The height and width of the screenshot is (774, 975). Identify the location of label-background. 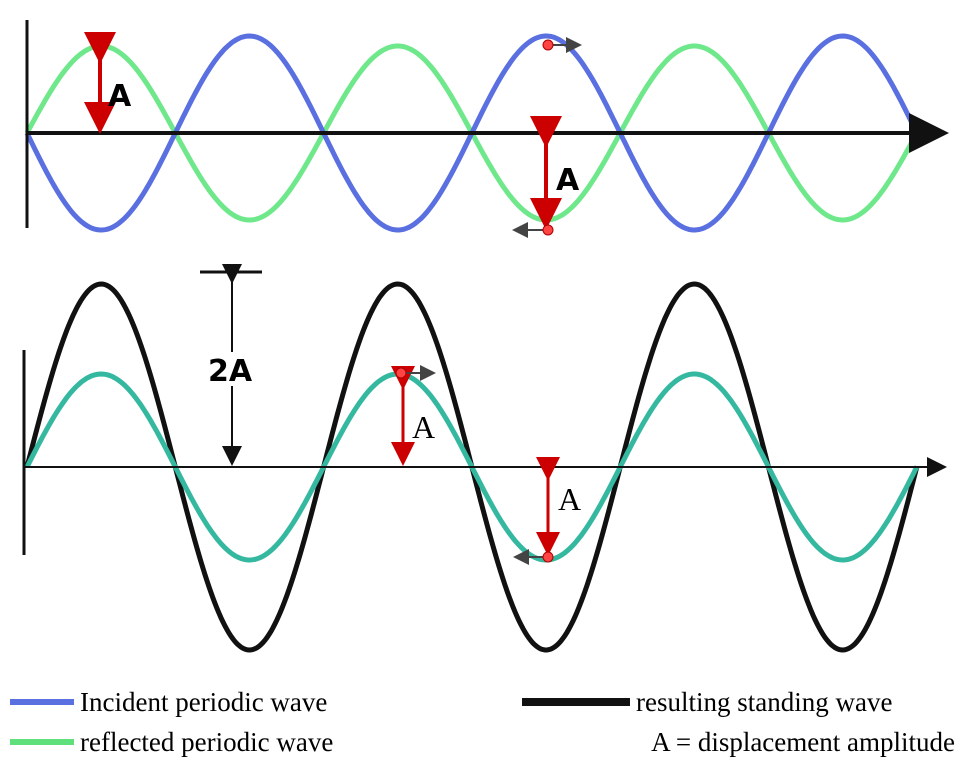
(230, 369).